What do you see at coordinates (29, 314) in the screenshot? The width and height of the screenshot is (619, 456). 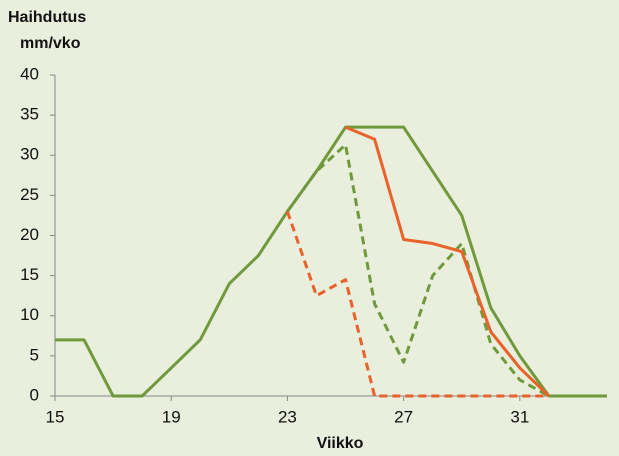 I see `y-tick-label: 10` at bounding box center [29, 314].